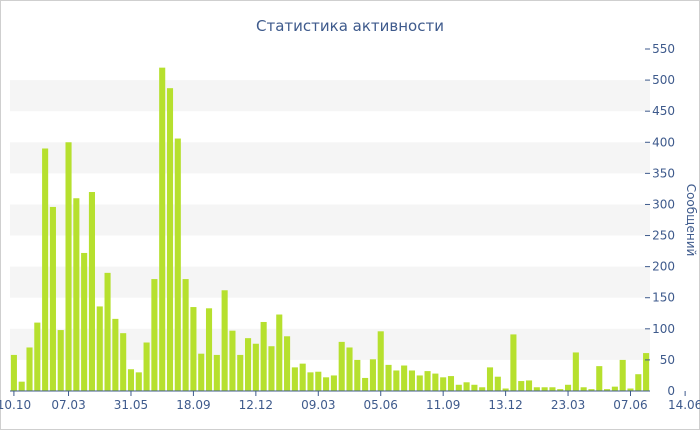  I want to click on y-tick-label: 500, so click(663, 80).